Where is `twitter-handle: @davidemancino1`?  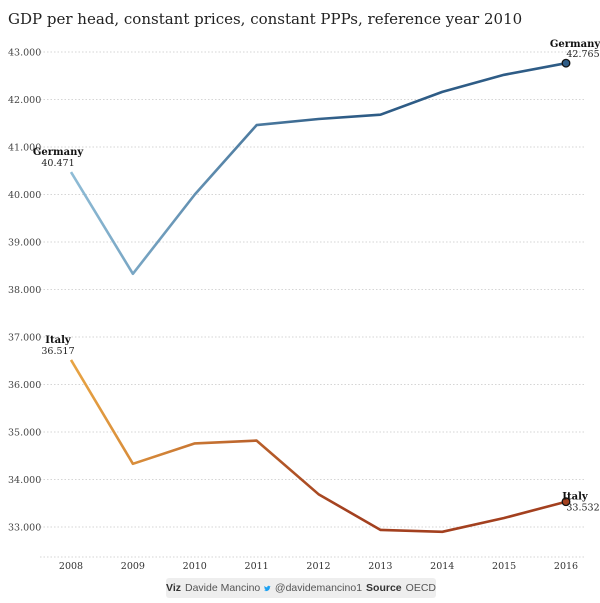 twitter-handle: @davidemancino1 is located at coordinates (318, 588).